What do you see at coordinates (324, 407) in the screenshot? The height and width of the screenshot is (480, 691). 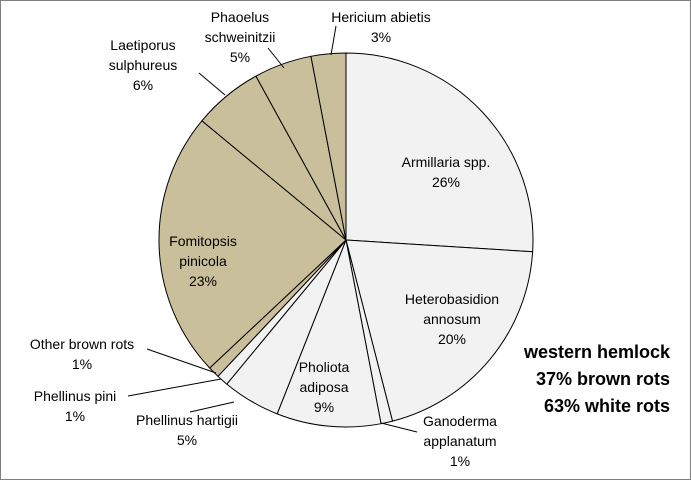 I see `slice-pct-label-3: 9%` at bounding box center [324, 407].